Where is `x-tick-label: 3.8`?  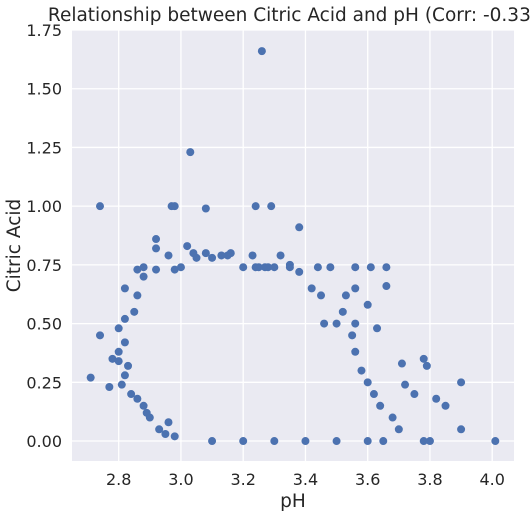
x-tick-label: 3.8 is located at coordinates (429, 479).